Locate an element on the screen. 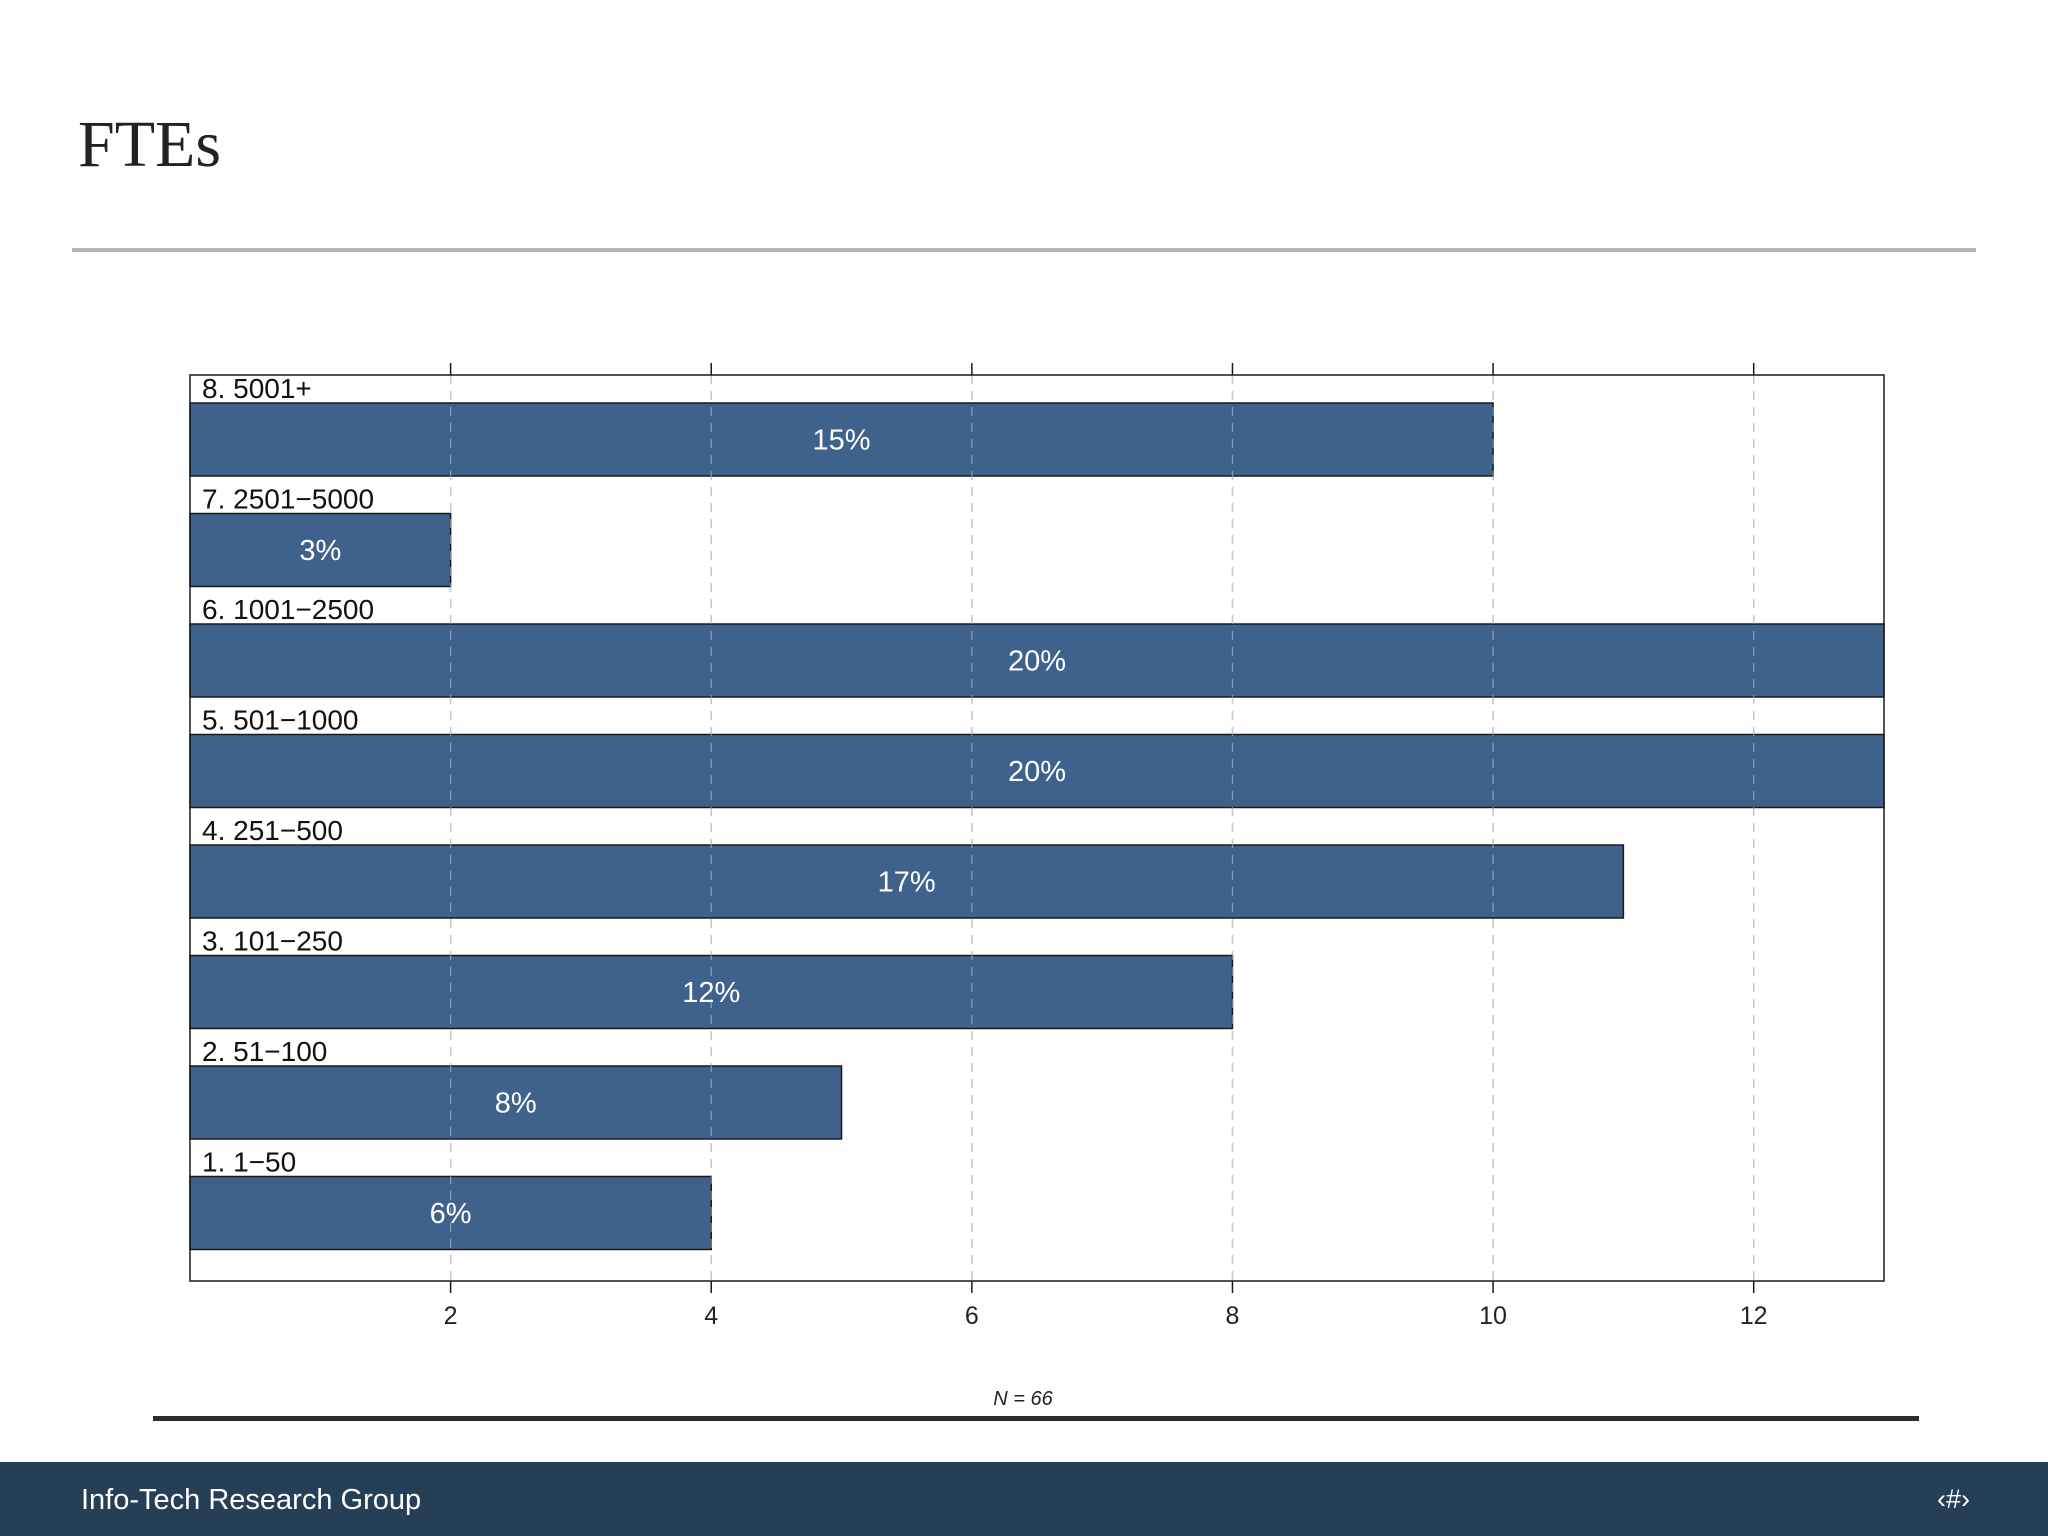 The width and height of the screenshot is (2048, 1536). category-label: 2. 51−100 is located at coordinates (264, 1051).